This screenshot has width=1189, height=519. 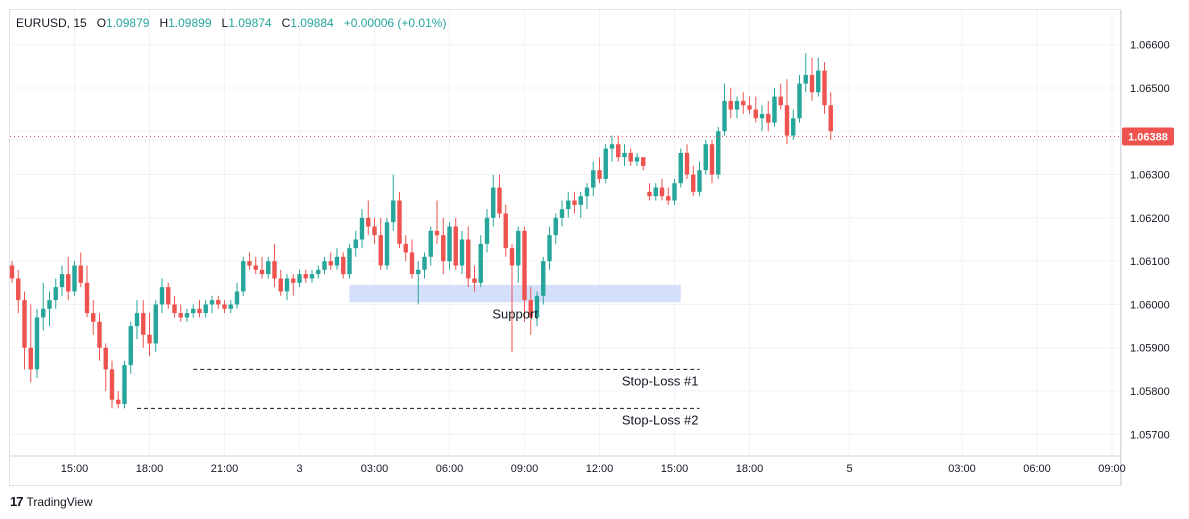 What do you see at coordinates (101, 23) in the screenshot?
I see `open-key: O` at bounding box center [101, 23].